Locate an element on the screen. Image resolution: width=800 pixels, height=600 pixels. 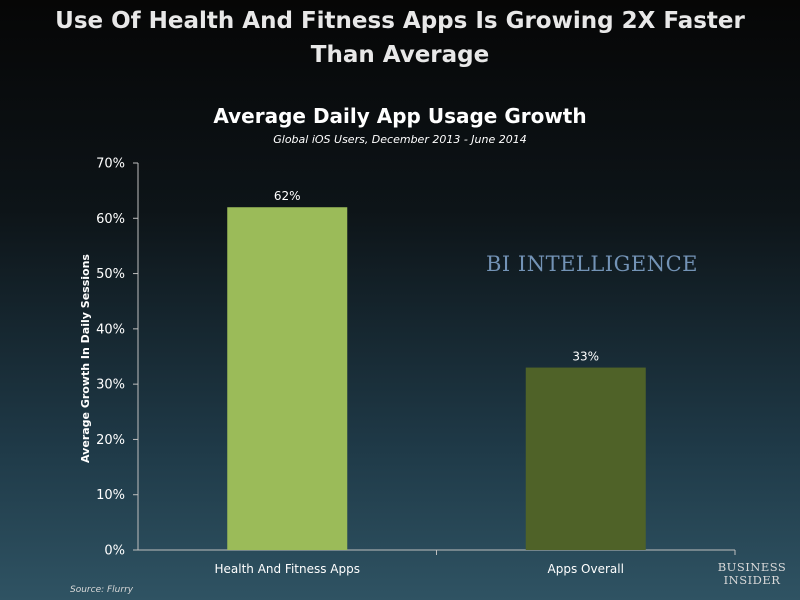
bi-intelligence-watermark: BI INTELLIGENCE is located at coordinates (592, 264).